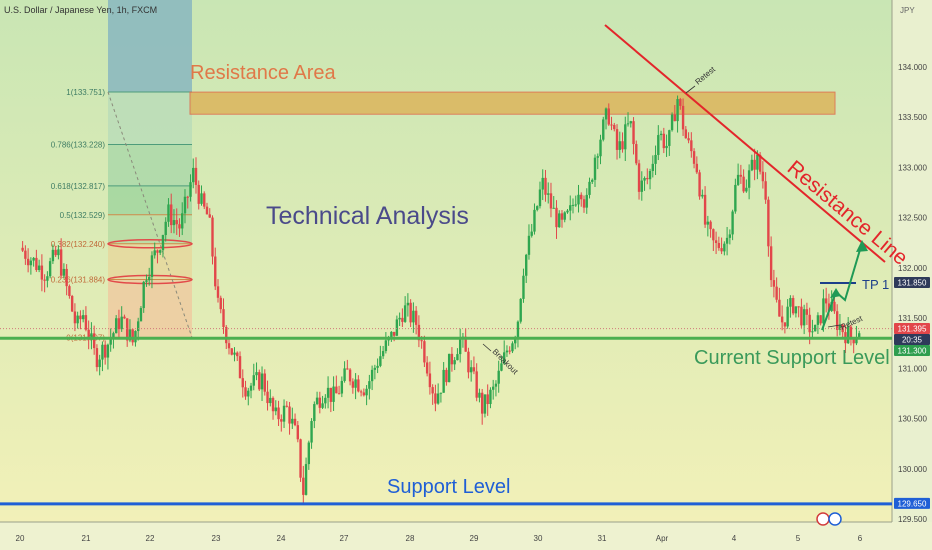 The image size is (932, 550). I want to click on price-tag-label: 20:35, so click(912, 340).